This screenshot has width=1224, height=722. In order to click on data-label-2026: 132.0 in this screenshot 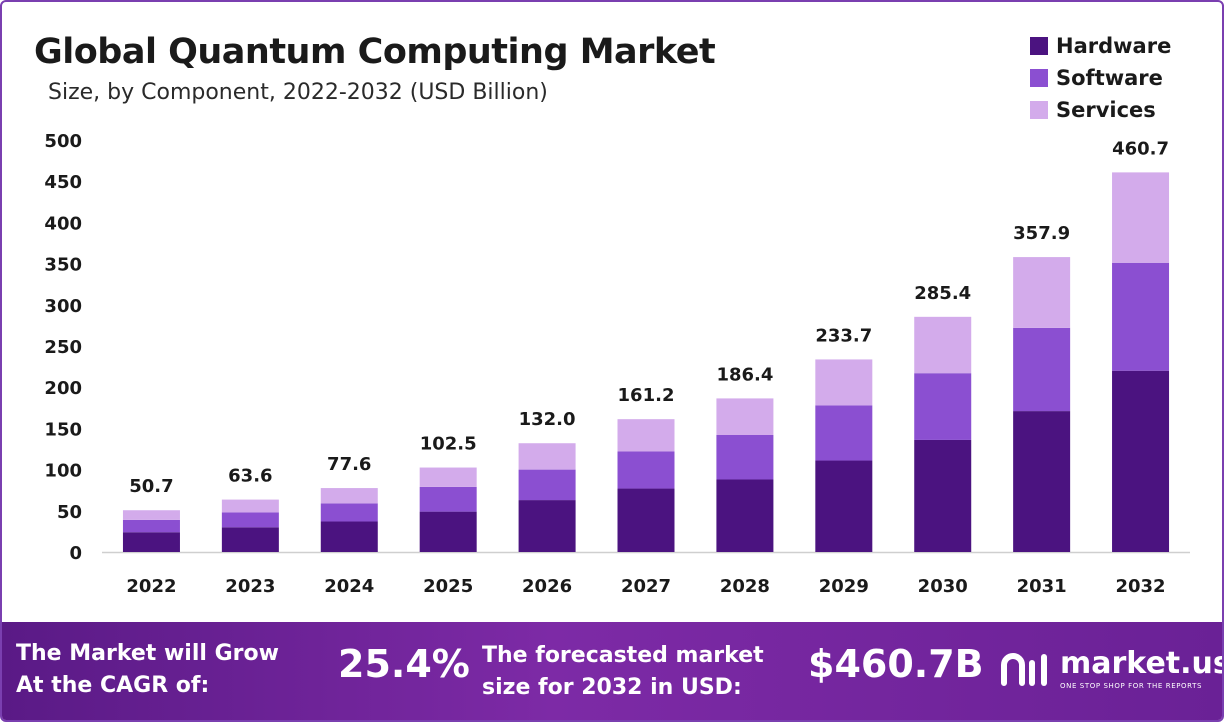, I will do `click(547, 419)`.